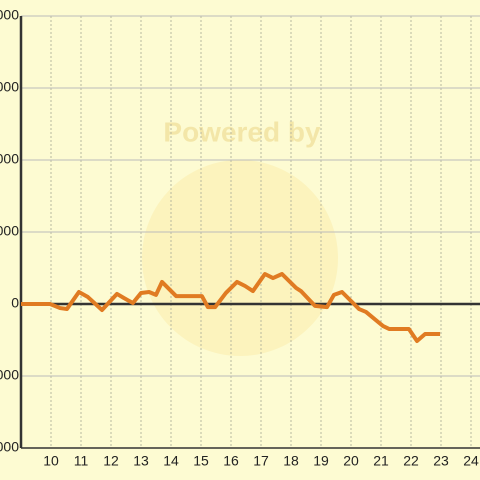 The image size is (480, 480). What do you see at coordinates (111, 461) in the screenshot?
I see `x-tick-label: 12` at bounding box center [111, 461].